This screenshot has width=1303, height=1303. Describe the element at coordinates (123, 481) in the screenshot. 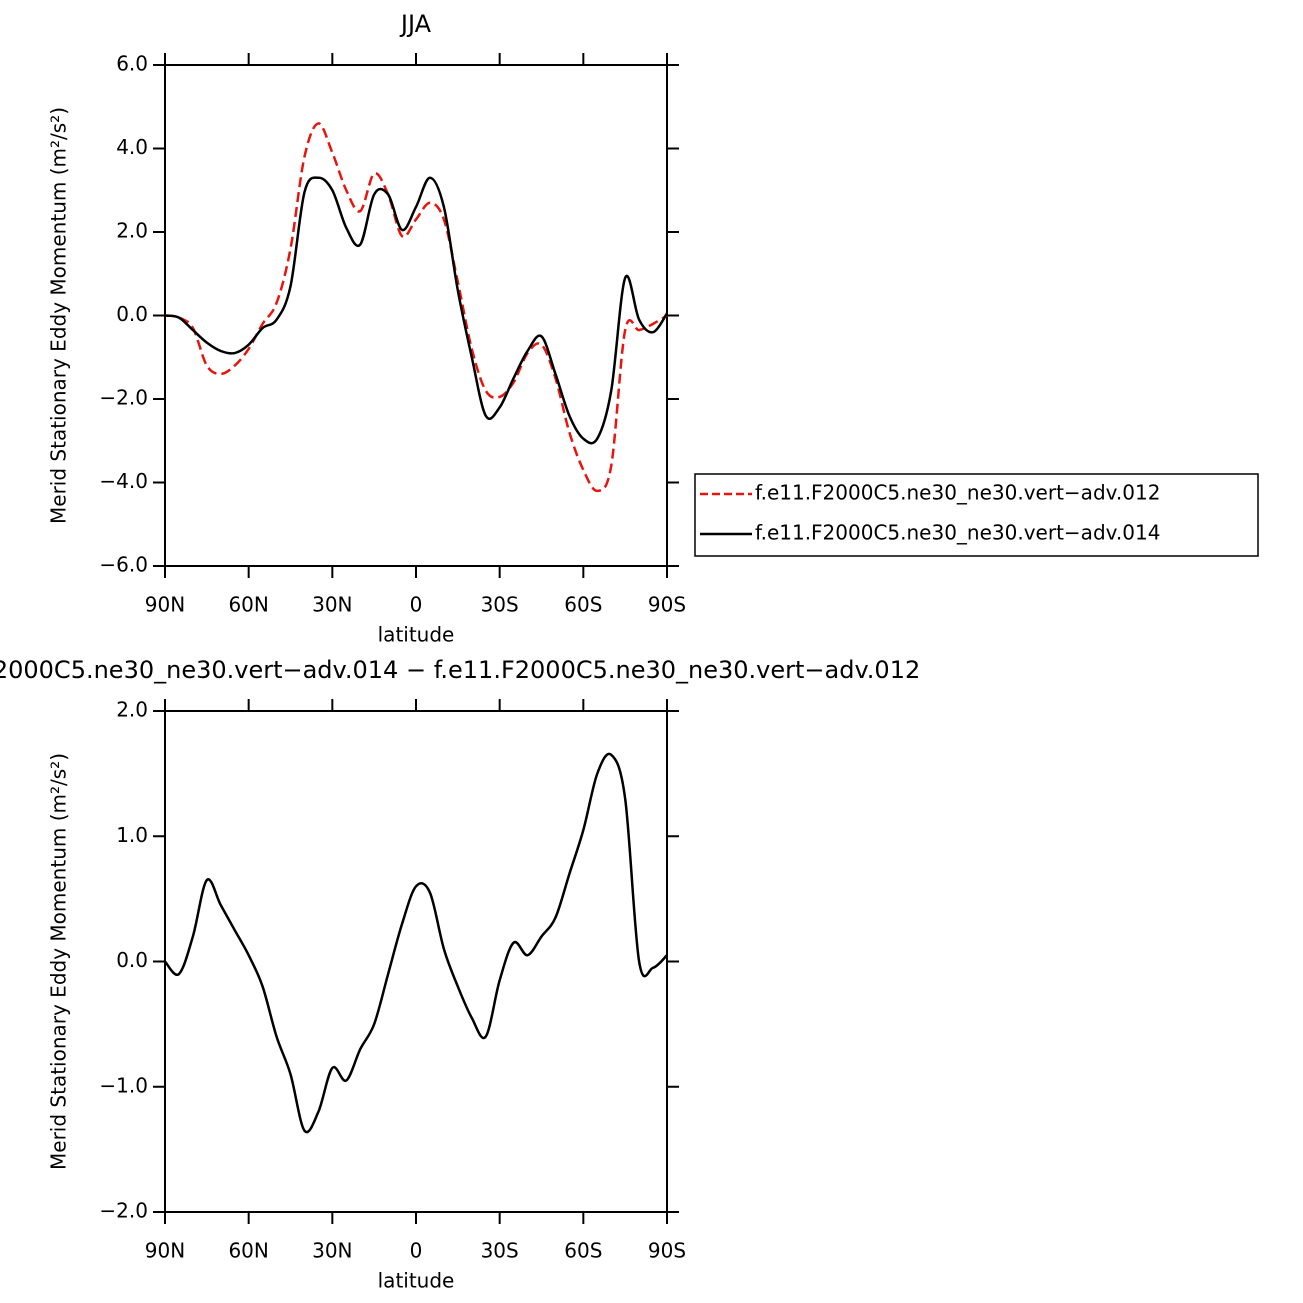

I see `y-tick-label: −4.0` at that location.